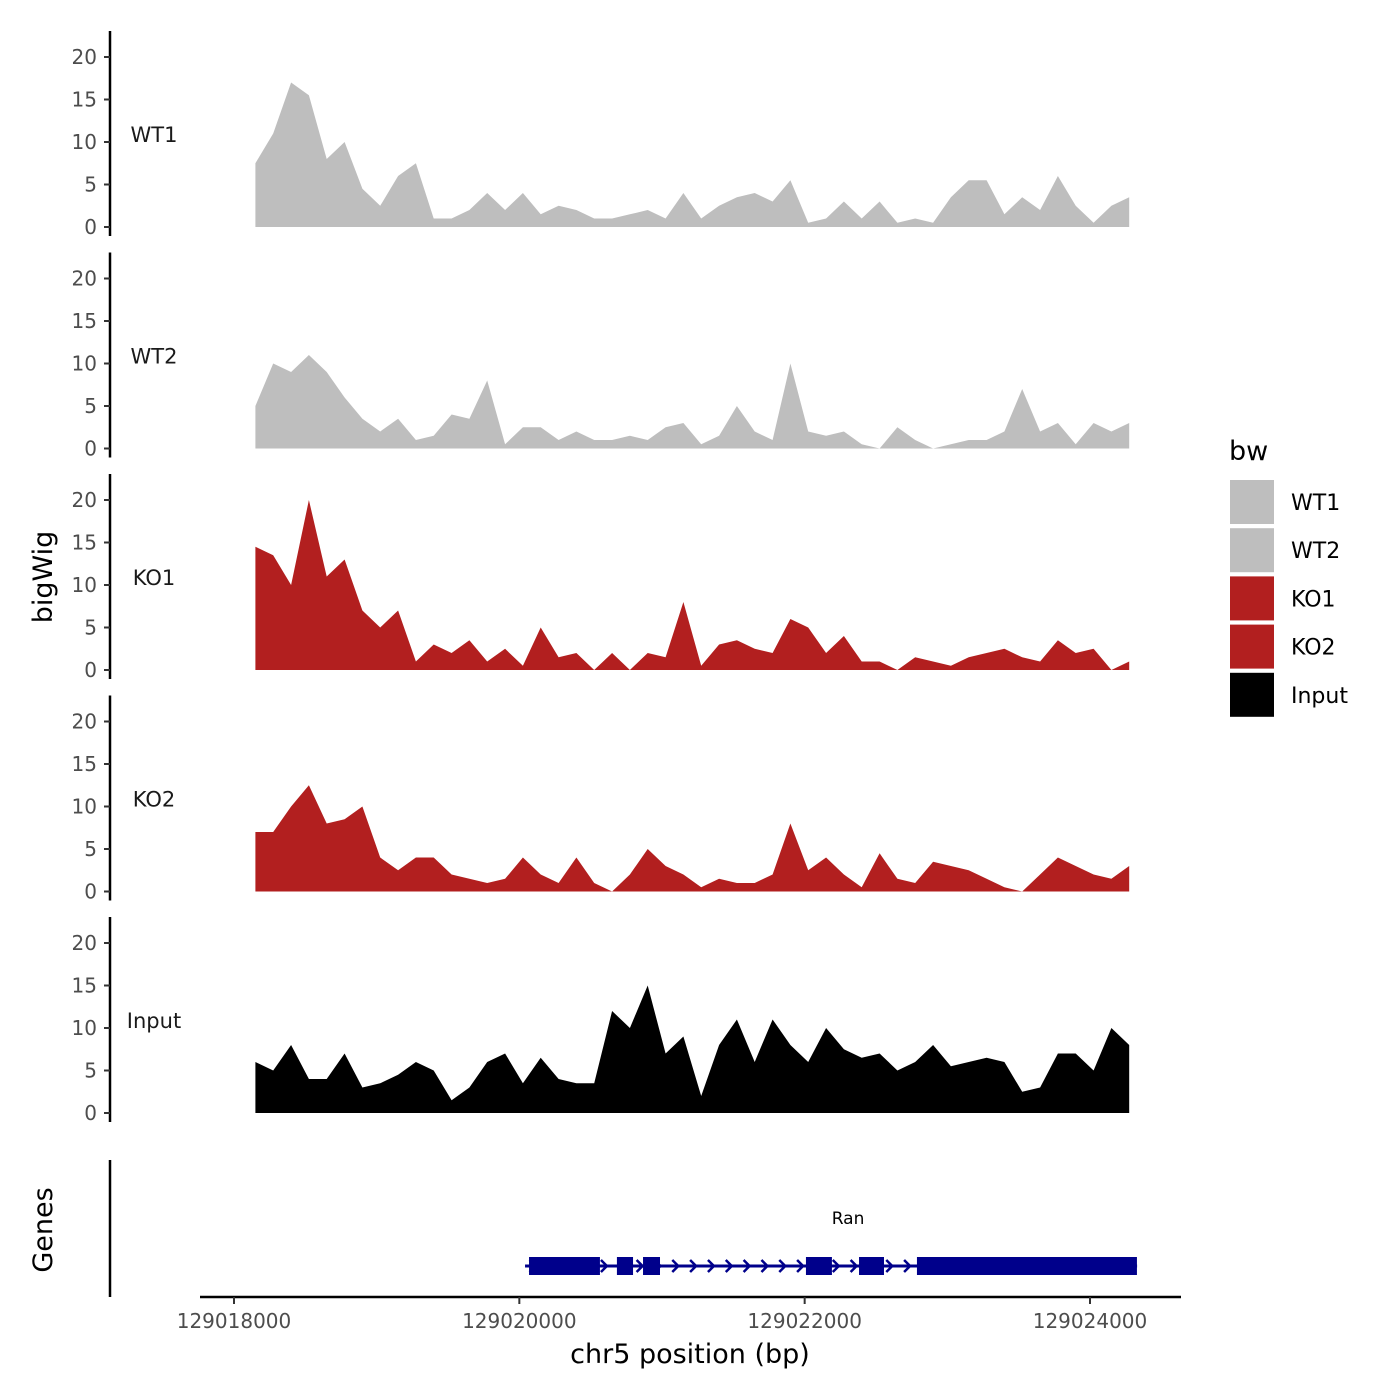  What do you see at coordinates (154, 357) in the screenshot?
I see `track-label: WT2` at bounding box center [154, 357].